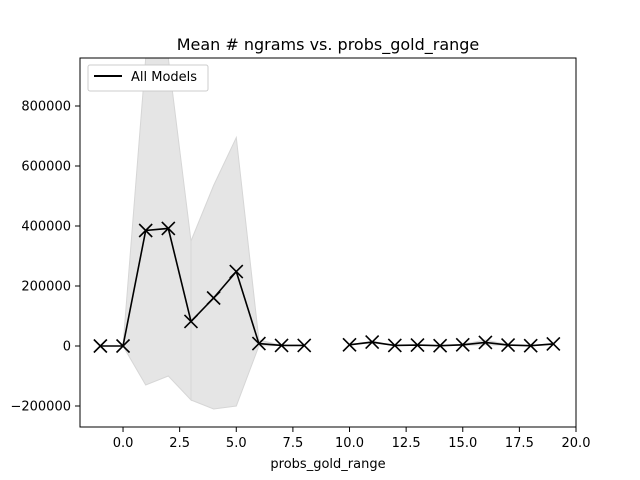  Describe the element at coordinates (327, 464) in the screenshot. I see `x-axis-label: probs_gold_range` at that location.